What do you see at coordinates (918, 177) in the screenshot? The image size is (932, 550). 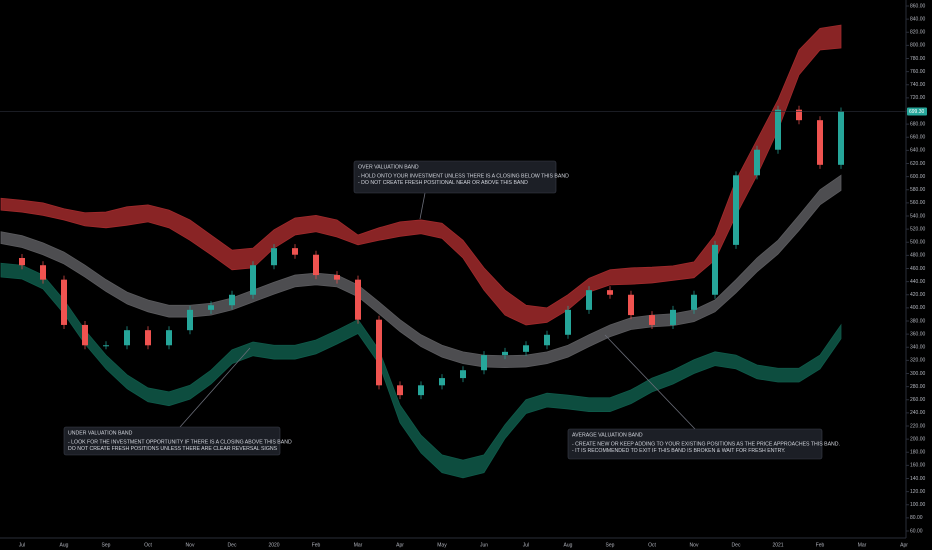 I see `y-tick-label: 600.00` at bounding box center [918, 177].